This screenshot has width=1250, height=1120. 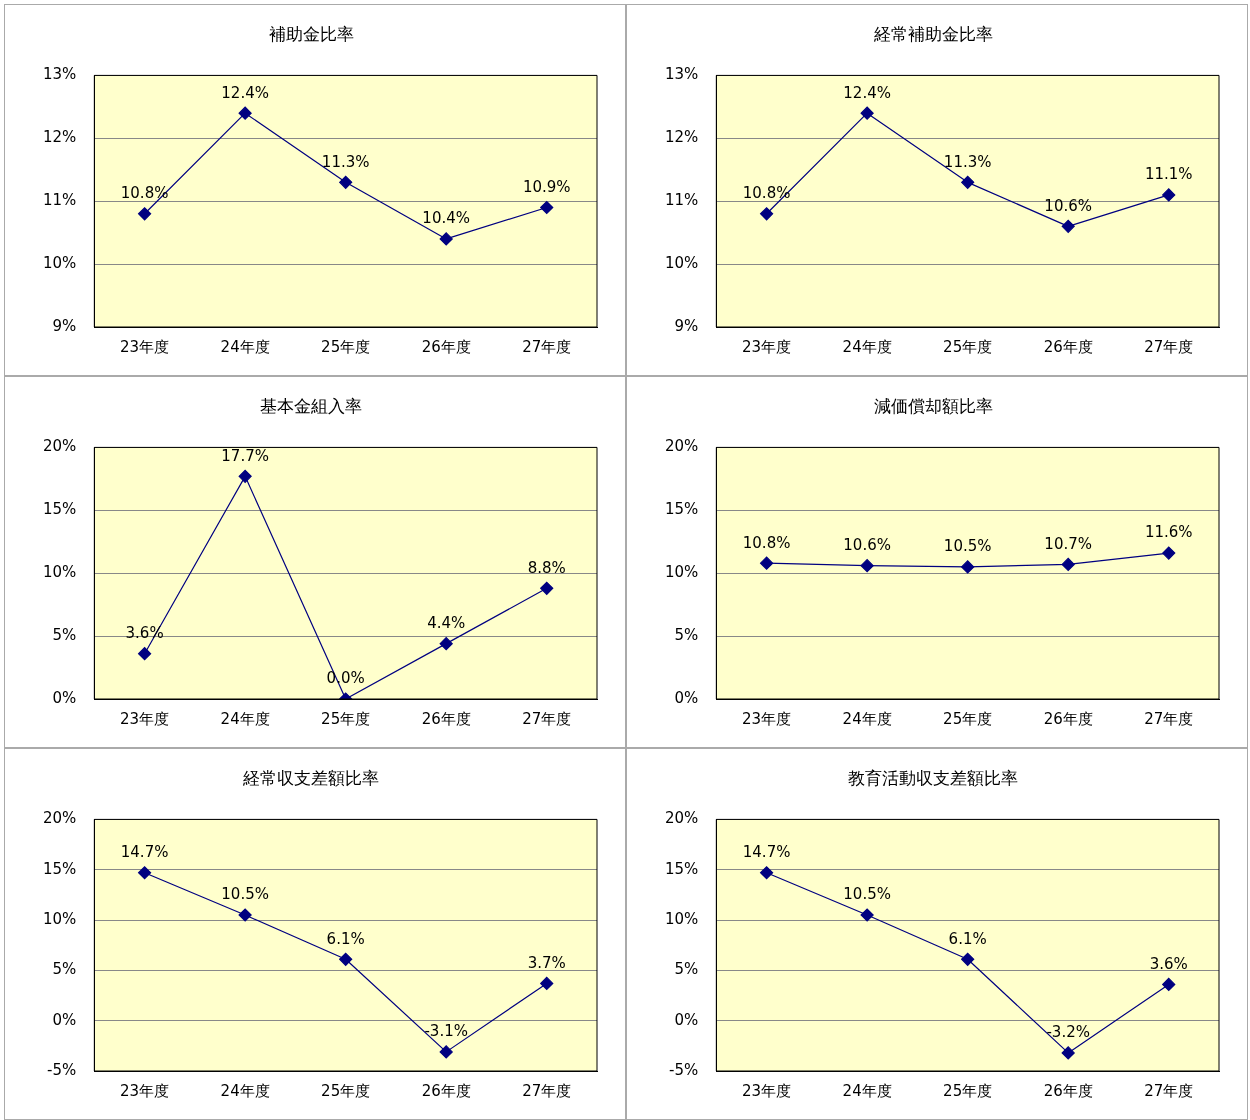 I want to click on chart-title: 教育活動収支差額比率, so click(x=933, y=777).